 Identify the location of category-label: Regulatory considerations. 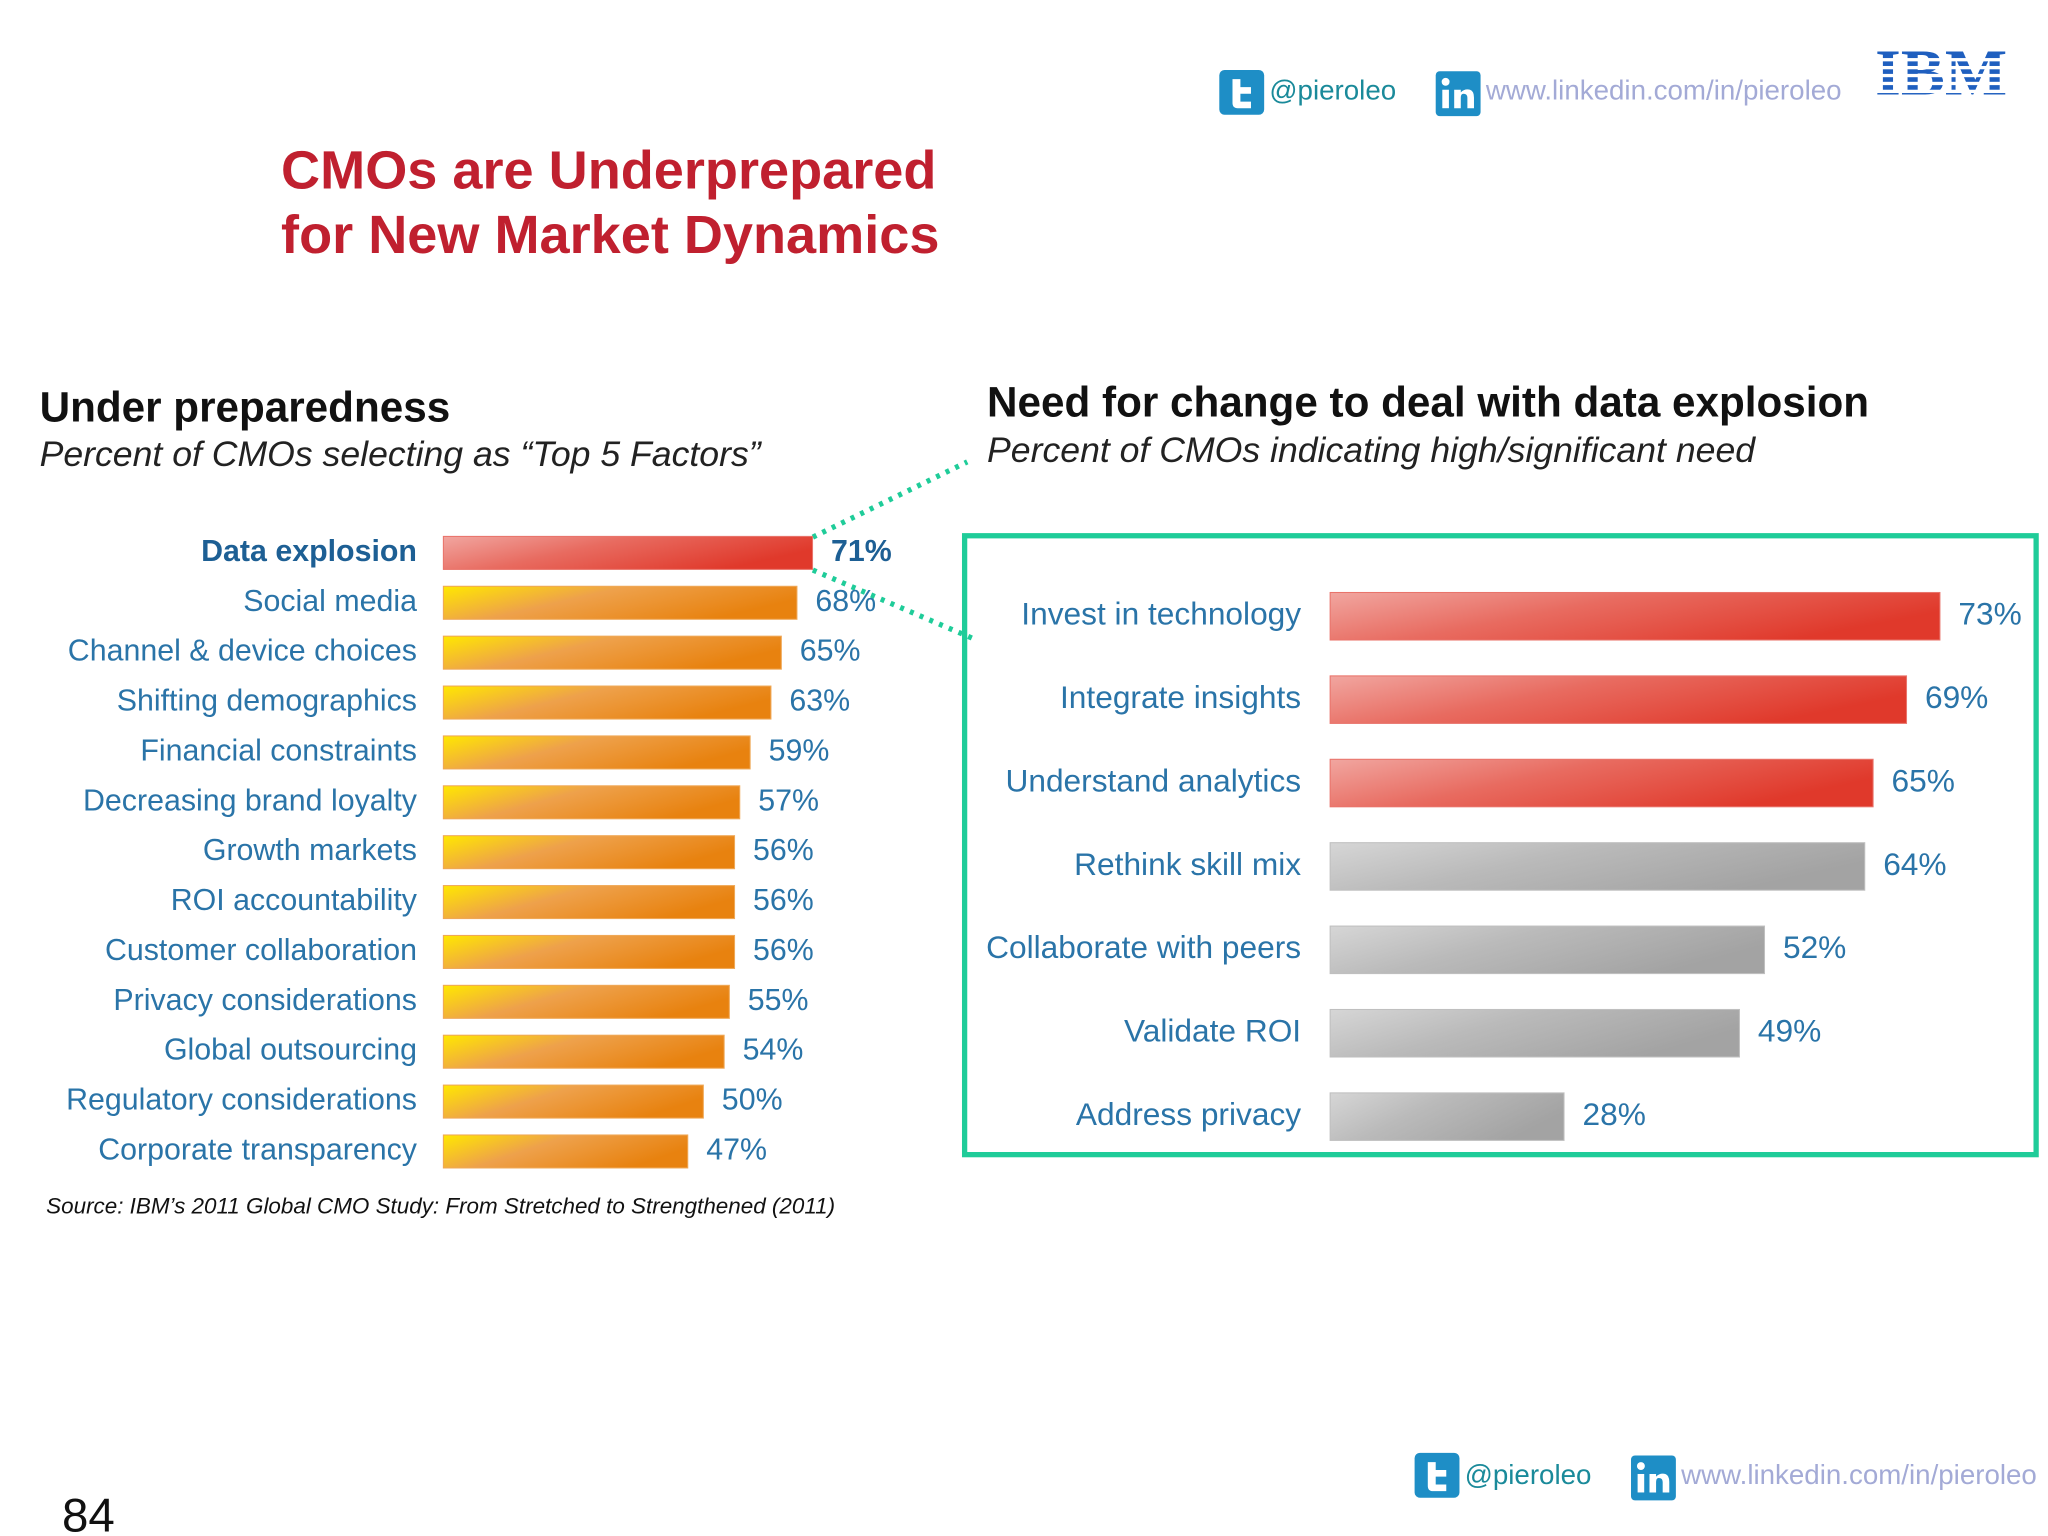
(241, 1100).